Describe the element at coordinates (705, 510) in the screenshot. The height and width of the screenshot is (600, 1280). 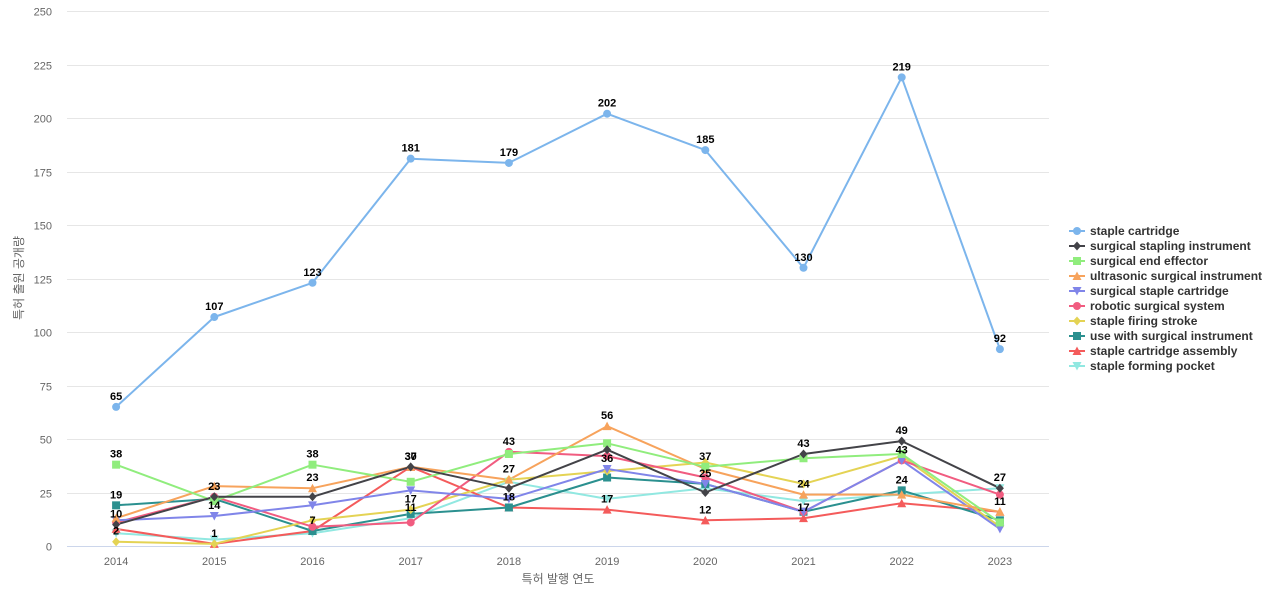
I see `data-label: 12` at that location.